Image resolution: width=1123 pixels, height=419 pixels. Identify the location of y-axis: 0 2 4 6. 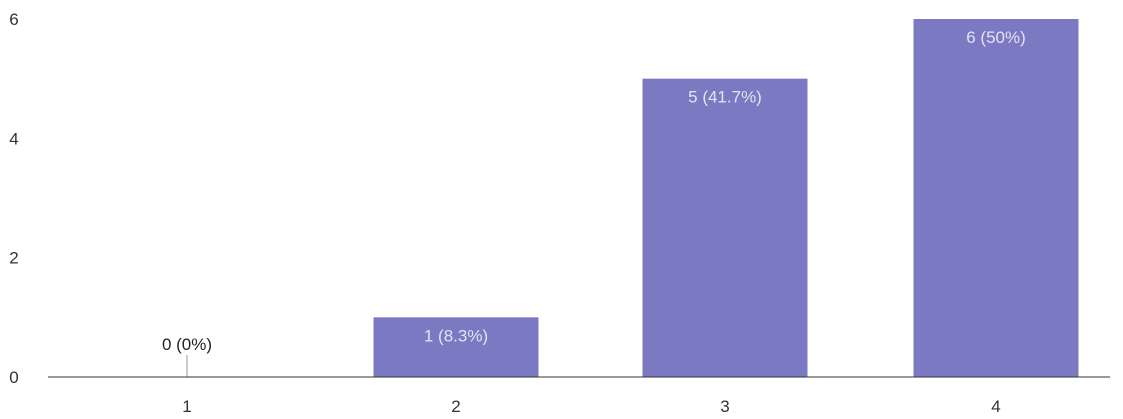
(13, 198).